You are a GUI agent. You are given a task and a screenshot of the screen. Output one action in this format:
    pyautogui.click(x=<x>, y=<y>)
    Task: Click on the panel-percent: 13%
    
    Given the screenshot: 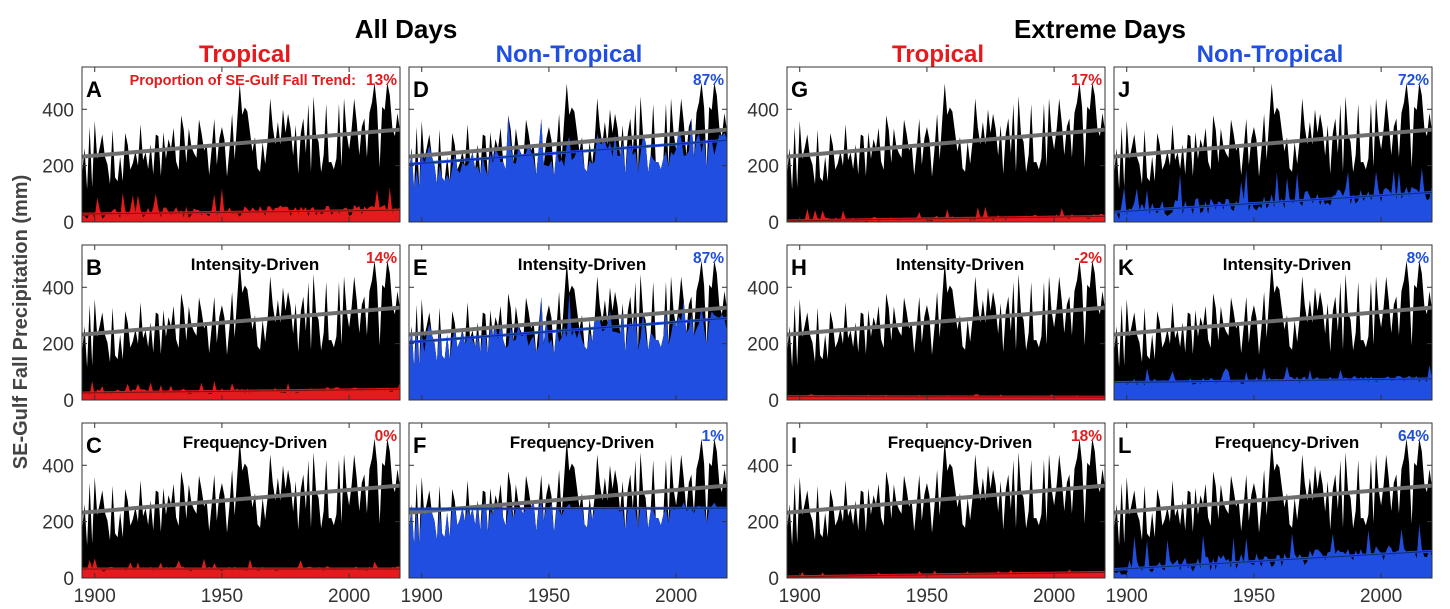 What is the action you would take?
    pyautogui.click(x=381, y=80)
    